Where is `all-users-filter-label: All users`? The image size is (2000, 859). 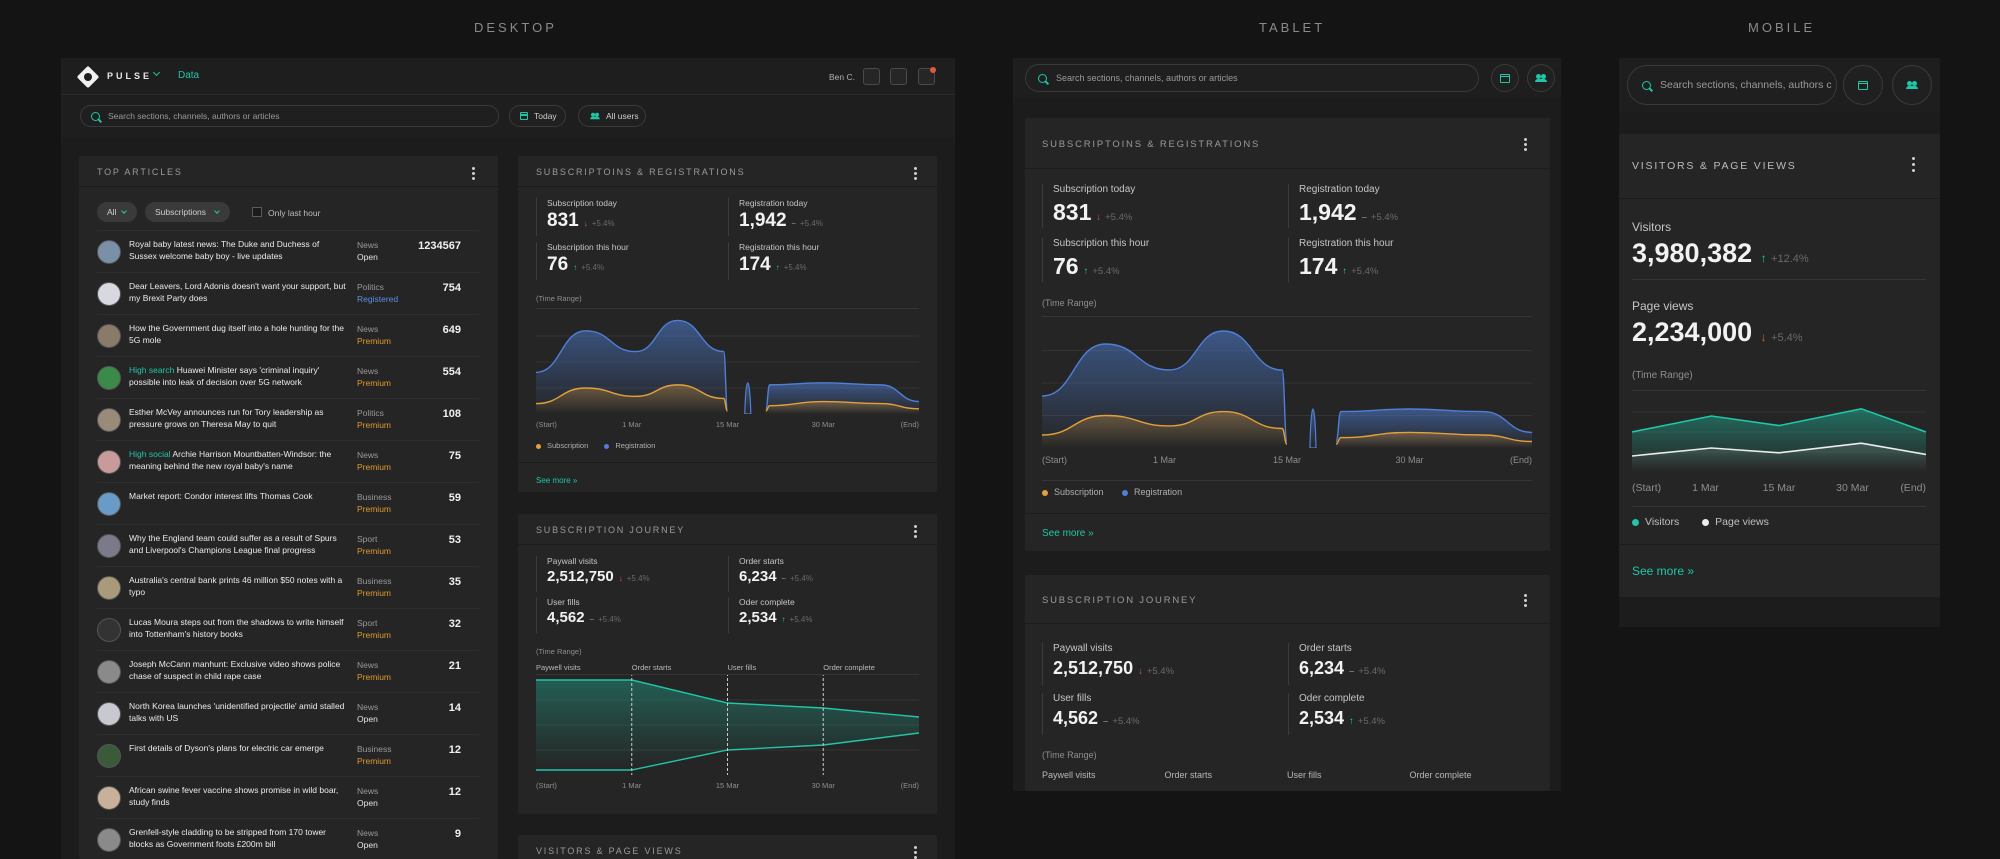
all-users-filter-label: All users is located at coordinates (622, 116).